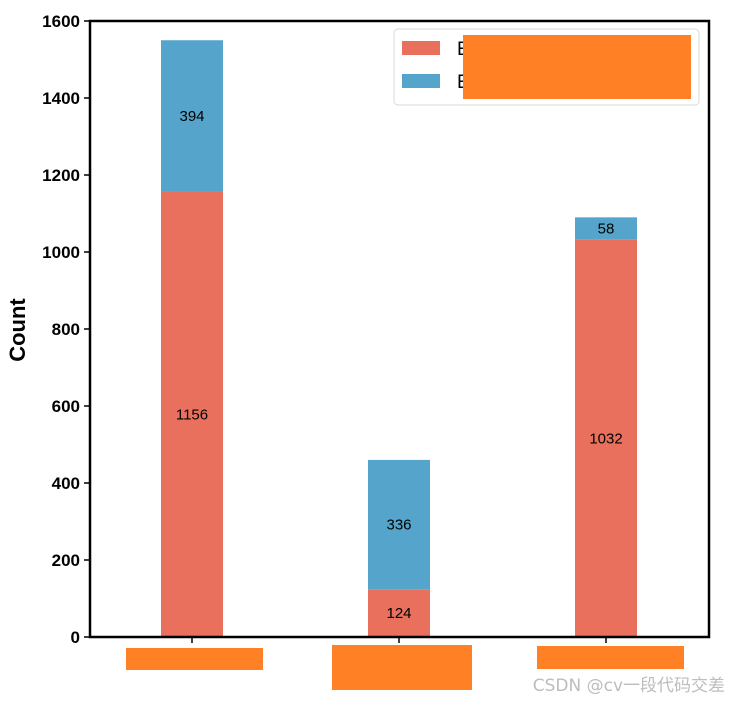 The height and width of the screenshot is (704, 740). Describe the element at coordinates (66, 406) in the screenshot. I see `y-tick-label: 600` at that location.